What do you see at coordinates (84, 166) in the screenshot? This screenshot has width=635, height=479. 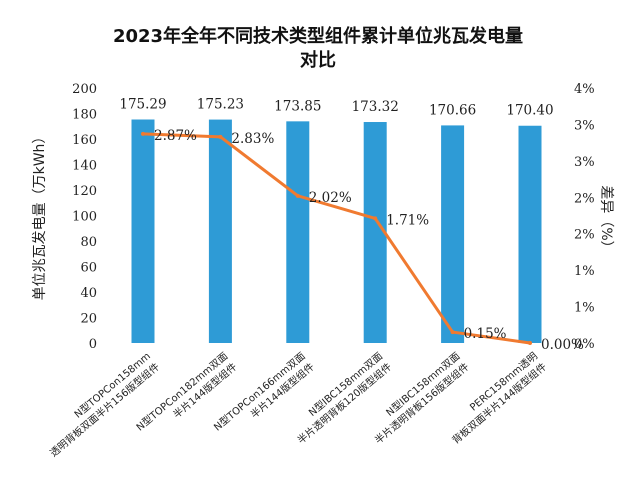 I see `y-tick-label: 140` at bounding box center [84, 166].